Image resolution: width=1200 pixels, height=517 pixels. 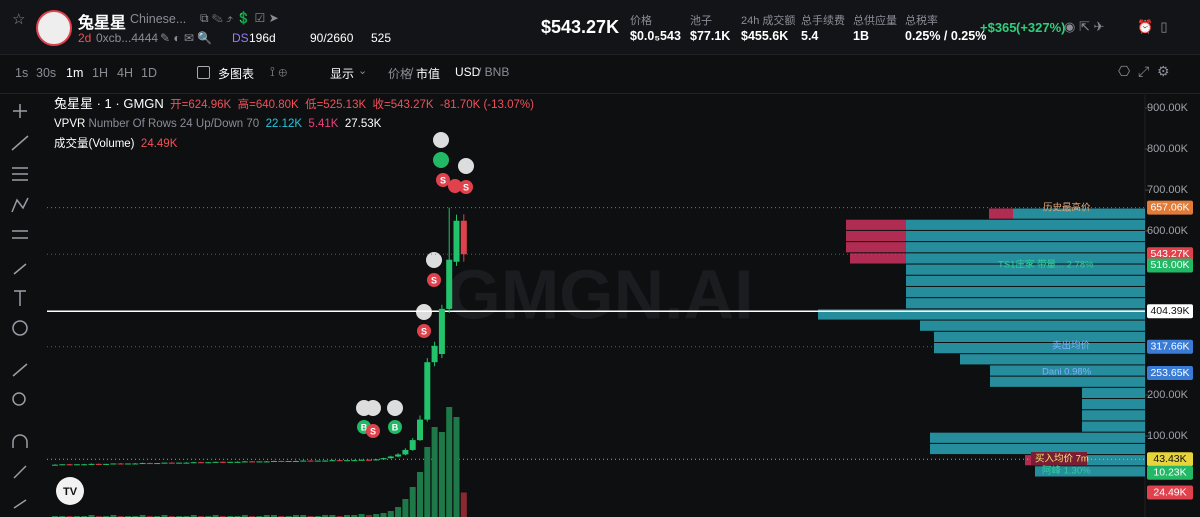 I want to click on display-menu: 显示, so click(x=342, y=74).